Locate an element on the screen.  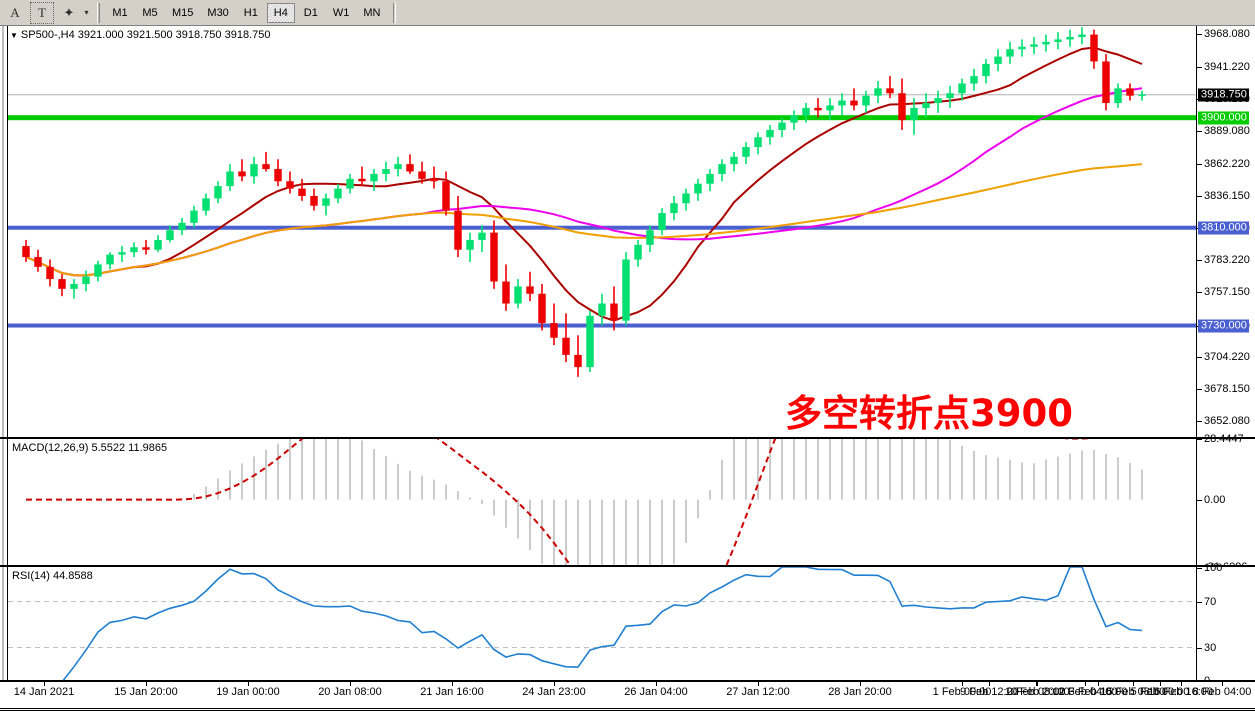
price-tick-label: 3783.220 is located at coordinates (1227, 260).